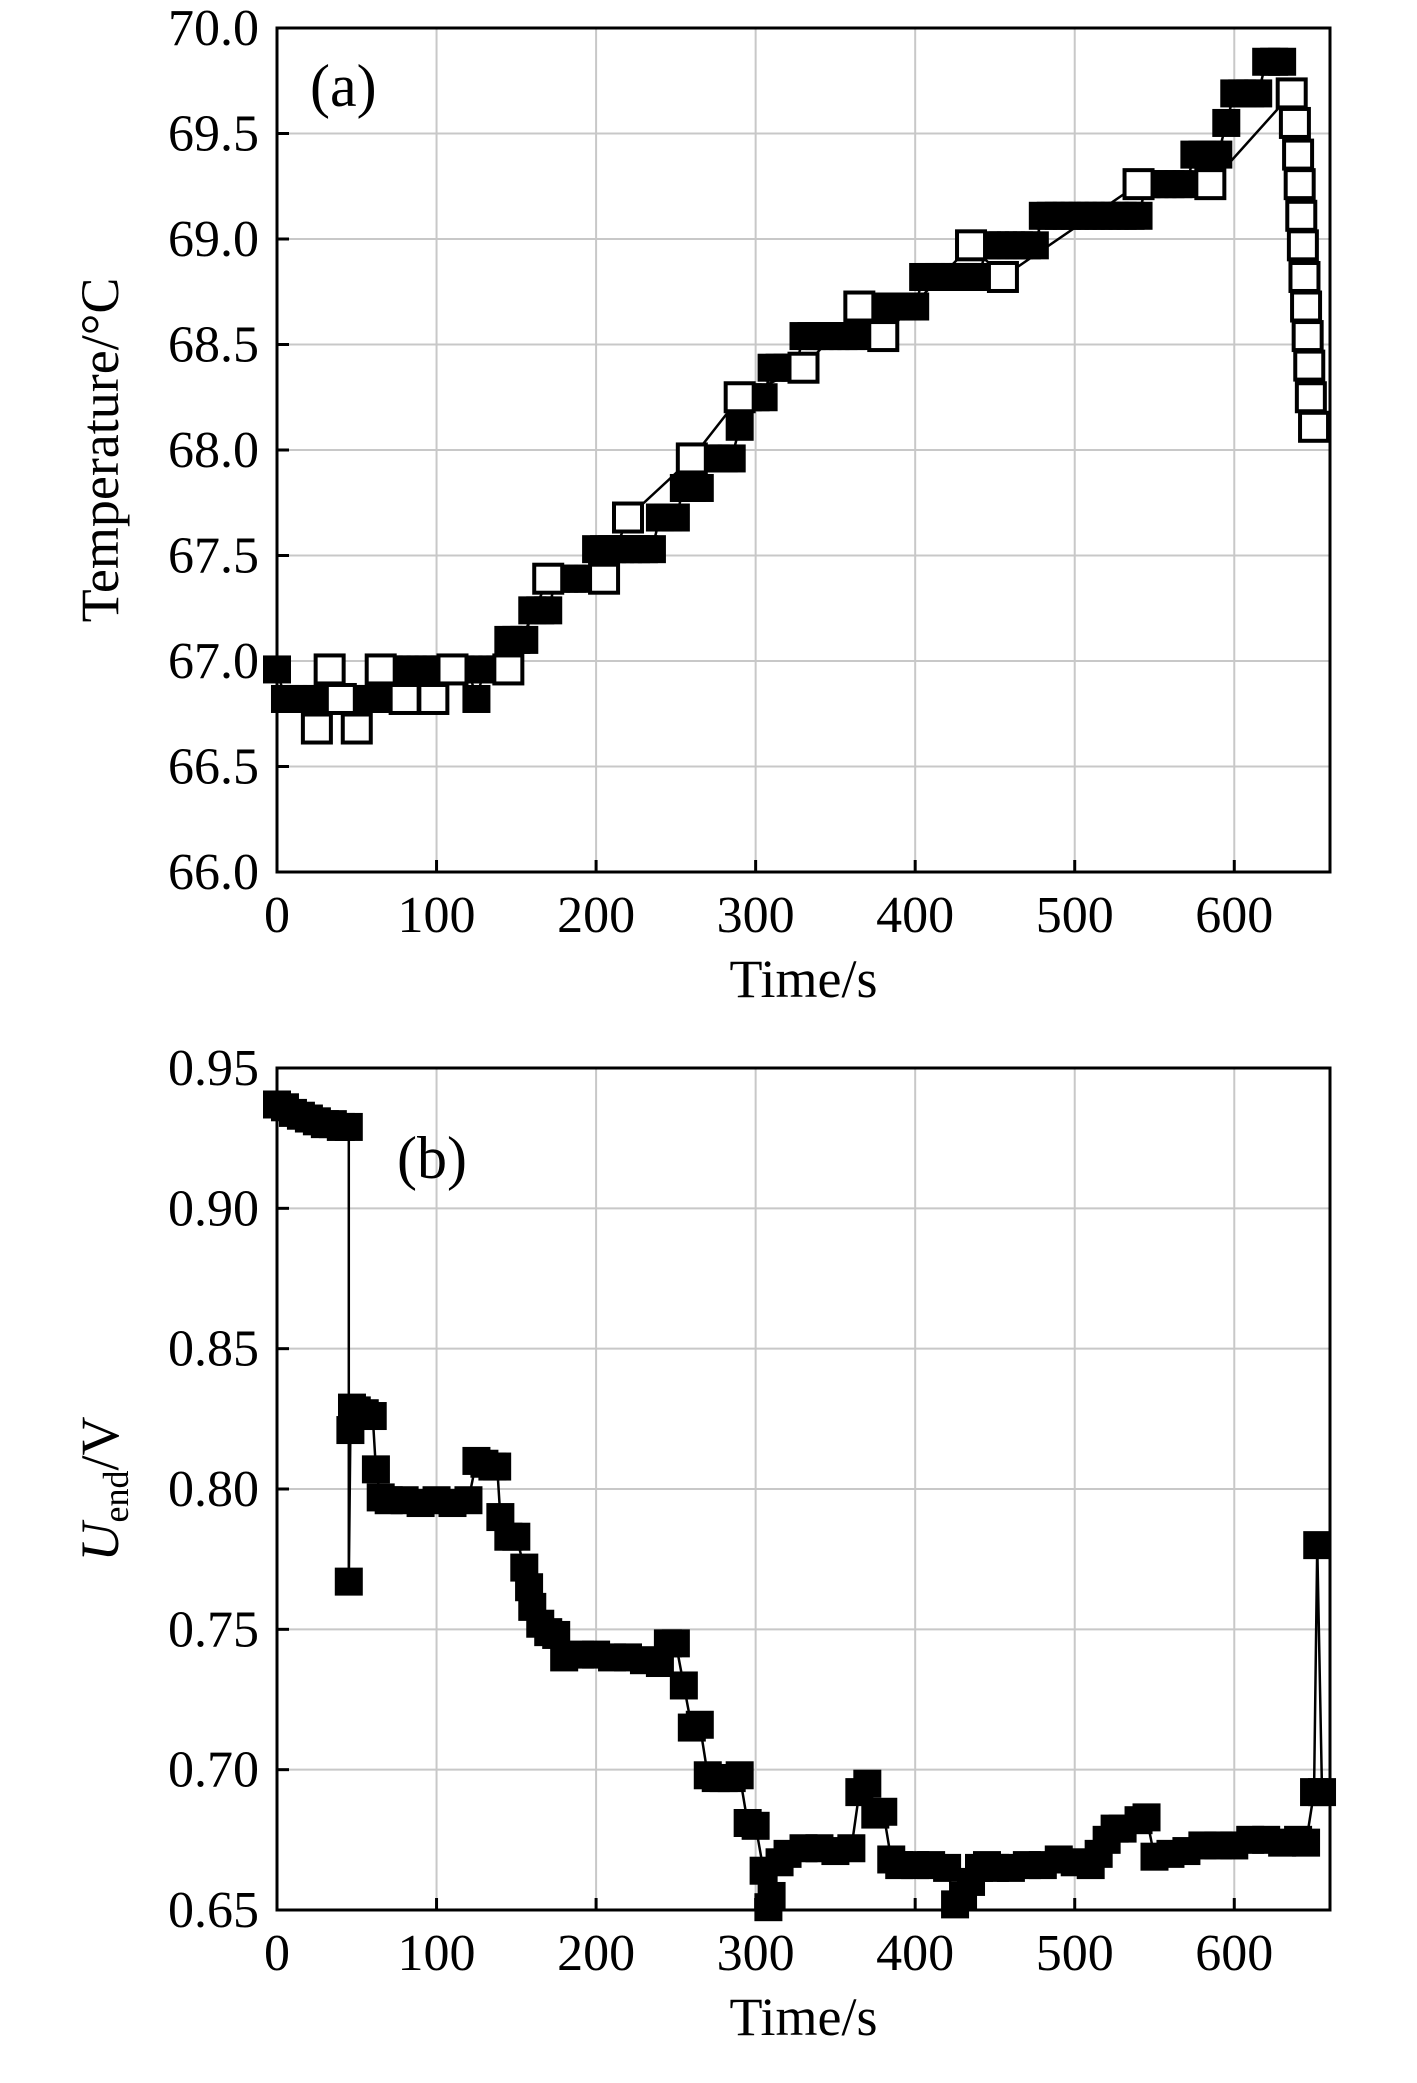 The width and height of the screenshot is (1417, 2083). What do you see at coordinates (100, 1540) in the screenshot?
I see `y-axis-label-symbol: U` at bounding box center [100, 1540].